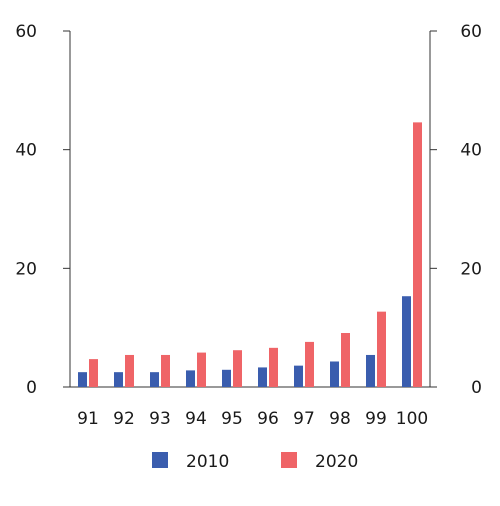  What do you see at coordinates (304, 419) in the screenshot?
I see `x-tick-label: 97` at bounding box center [304, 419].